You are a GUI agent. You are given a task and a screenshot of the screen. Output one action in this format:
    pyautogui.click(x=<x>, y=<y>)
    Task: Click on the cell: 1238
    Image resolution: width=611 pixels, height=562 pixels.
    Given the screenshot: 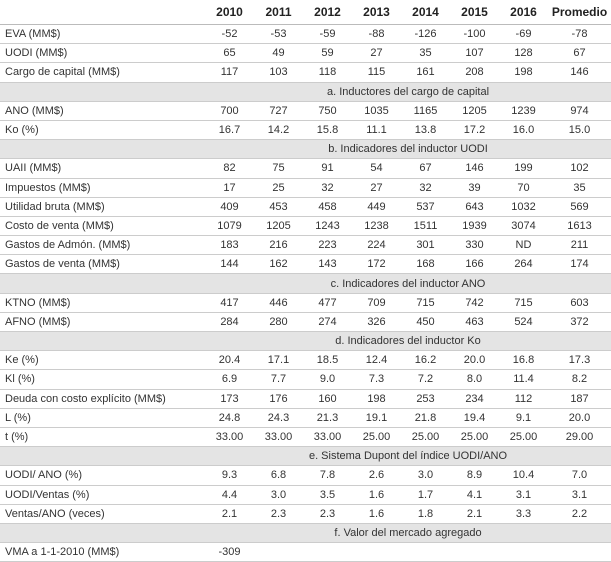 What is the action you would take?
    pyautogui.click(x=376, y=226)
    